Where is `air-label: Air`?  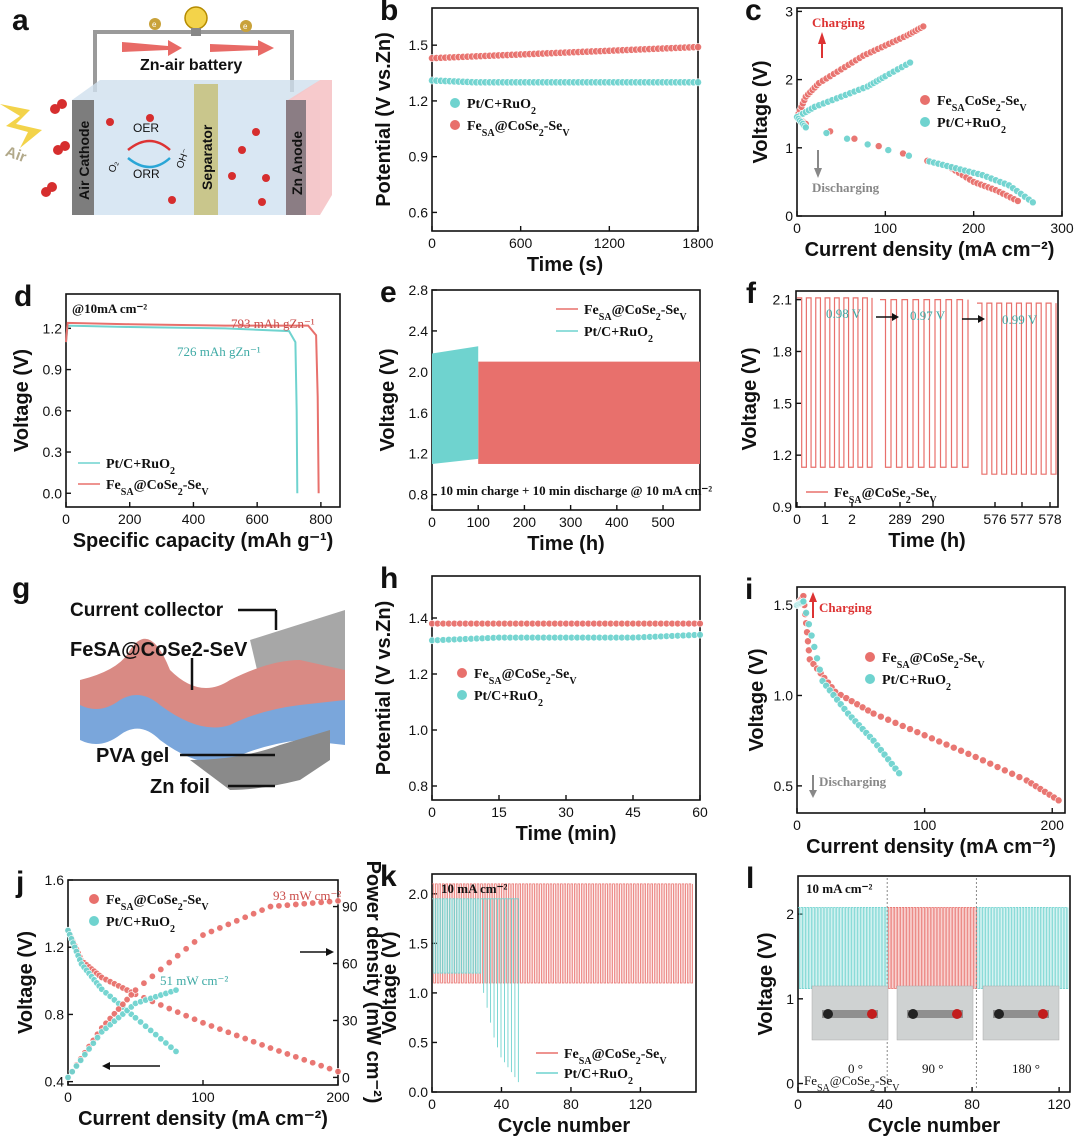 air-label: Air is located at coordinates (16, 154).